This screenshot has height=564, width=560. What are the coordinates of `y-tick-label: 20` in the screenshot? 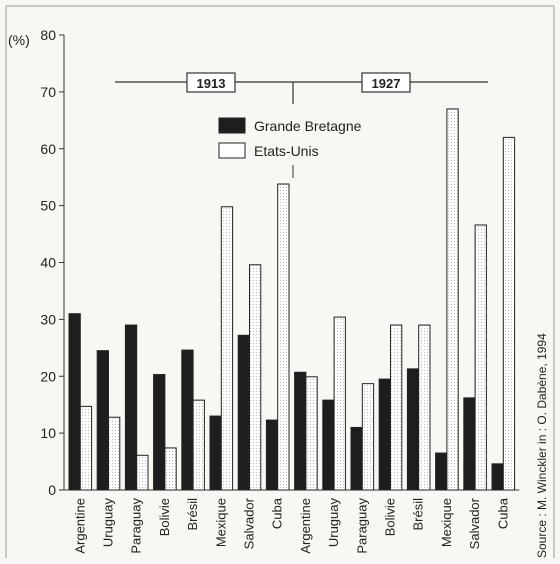 It's located at (48, 376).